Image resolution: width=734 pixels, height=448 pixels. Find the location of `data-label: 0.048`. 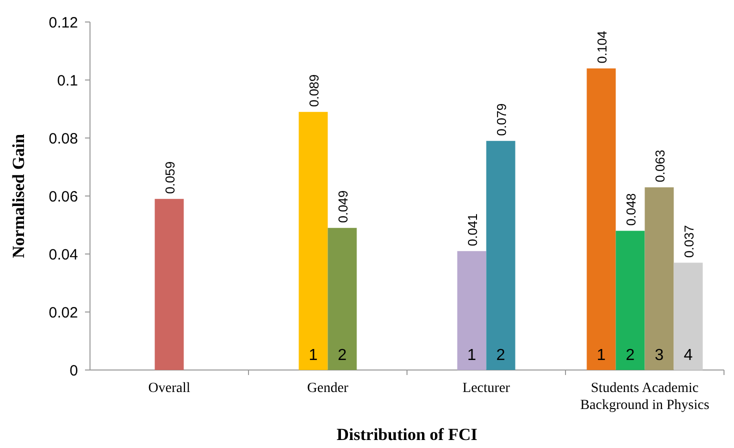

data-label: 0.048 is located at coordinates (630, 209).